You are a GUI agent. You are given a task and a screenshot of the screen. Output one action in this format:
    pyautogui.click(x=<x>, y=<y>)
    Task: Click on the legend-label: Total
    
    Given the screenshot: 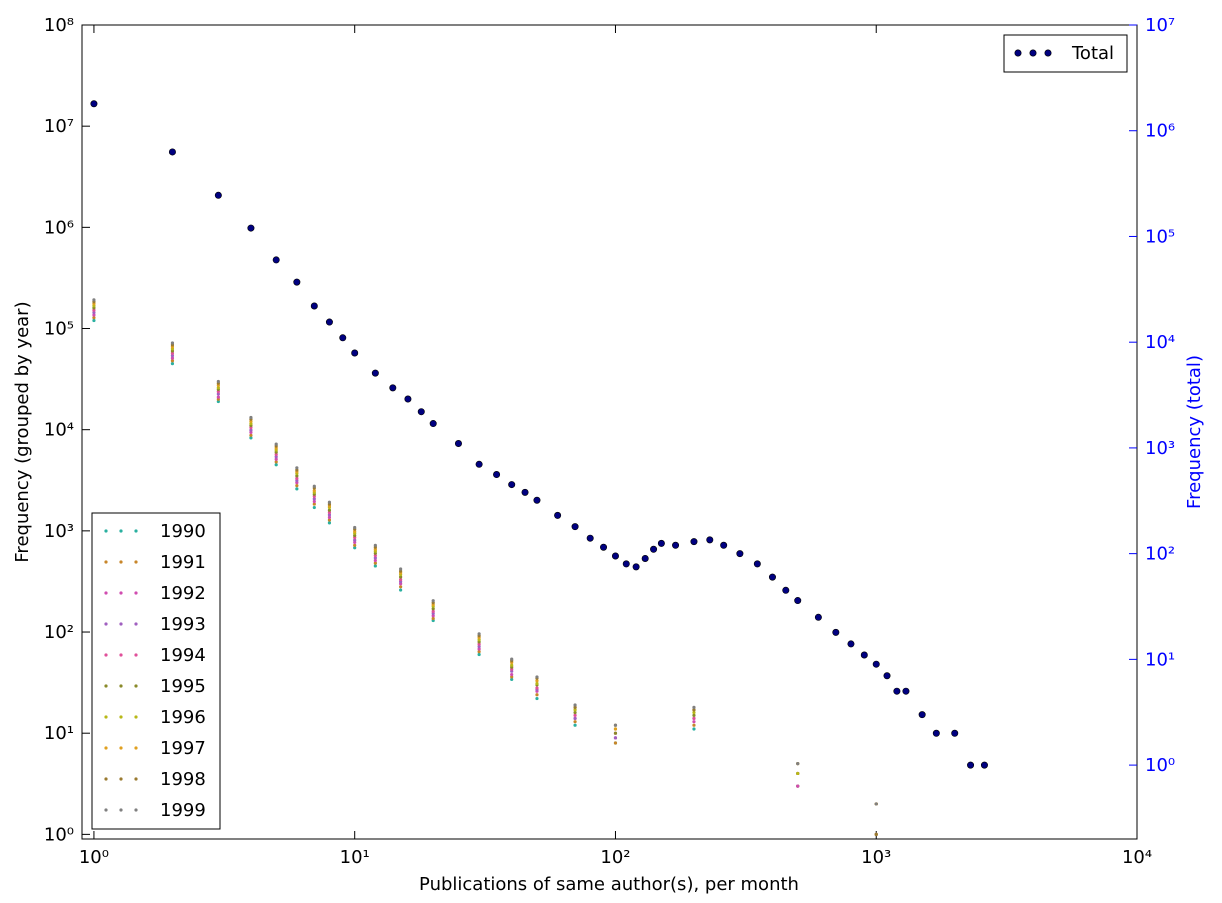 What is the action you would take?
    pyautogui.click(x=1092, y=53)
    